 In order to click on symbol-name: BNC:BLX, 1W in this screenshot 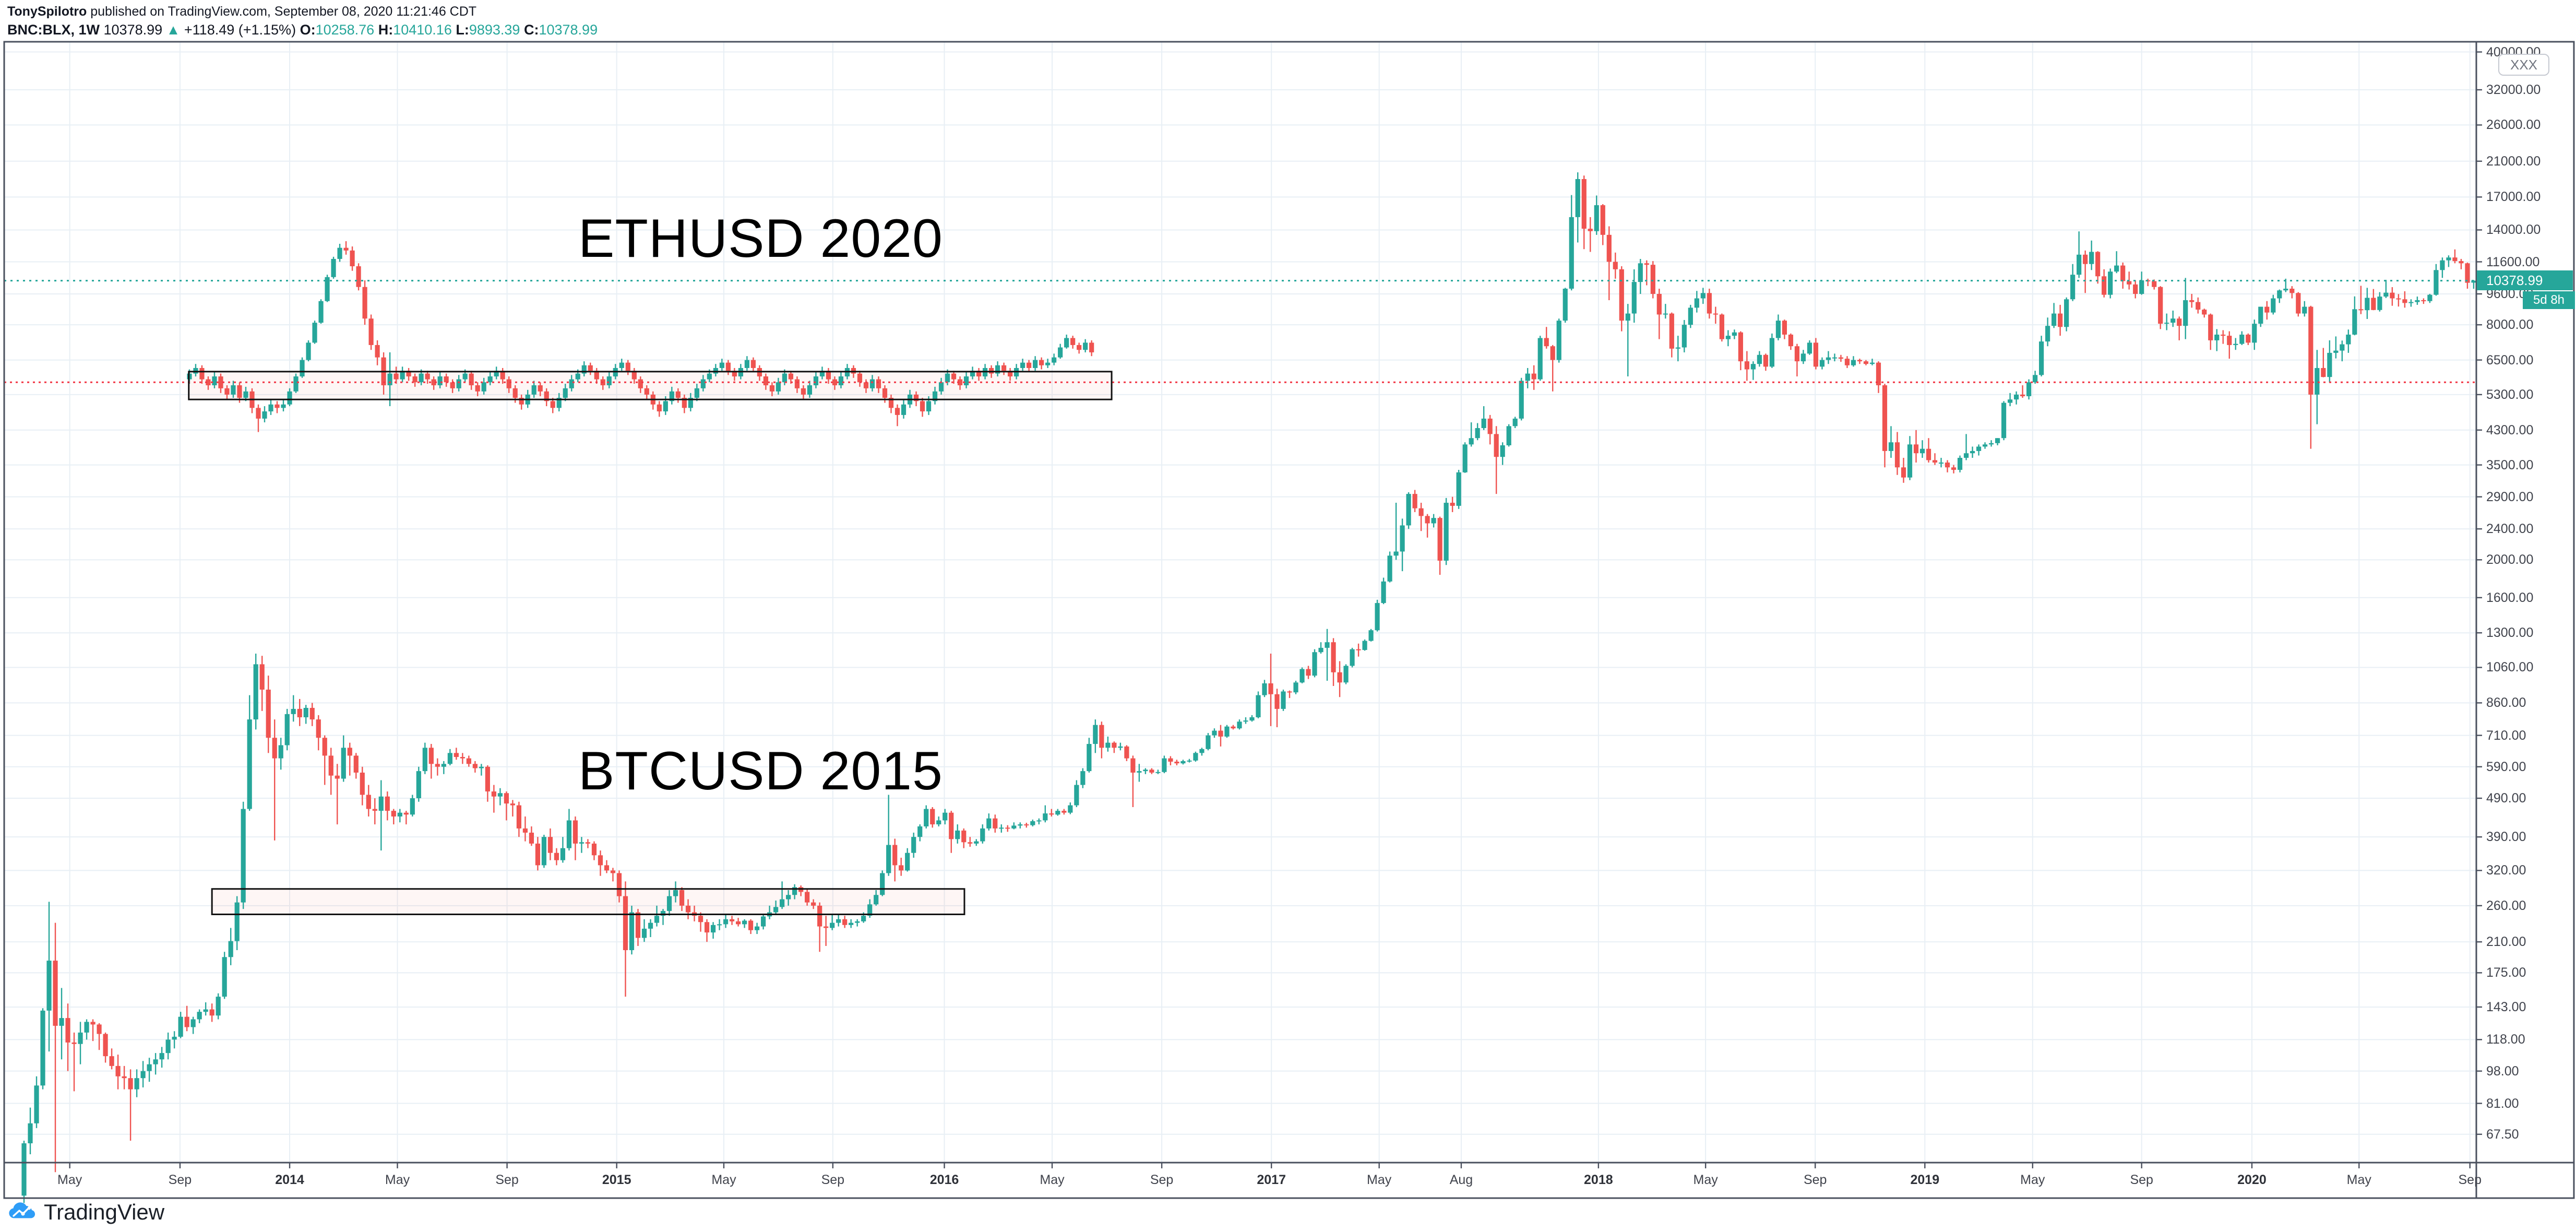, I will do `click(54, 30)`.